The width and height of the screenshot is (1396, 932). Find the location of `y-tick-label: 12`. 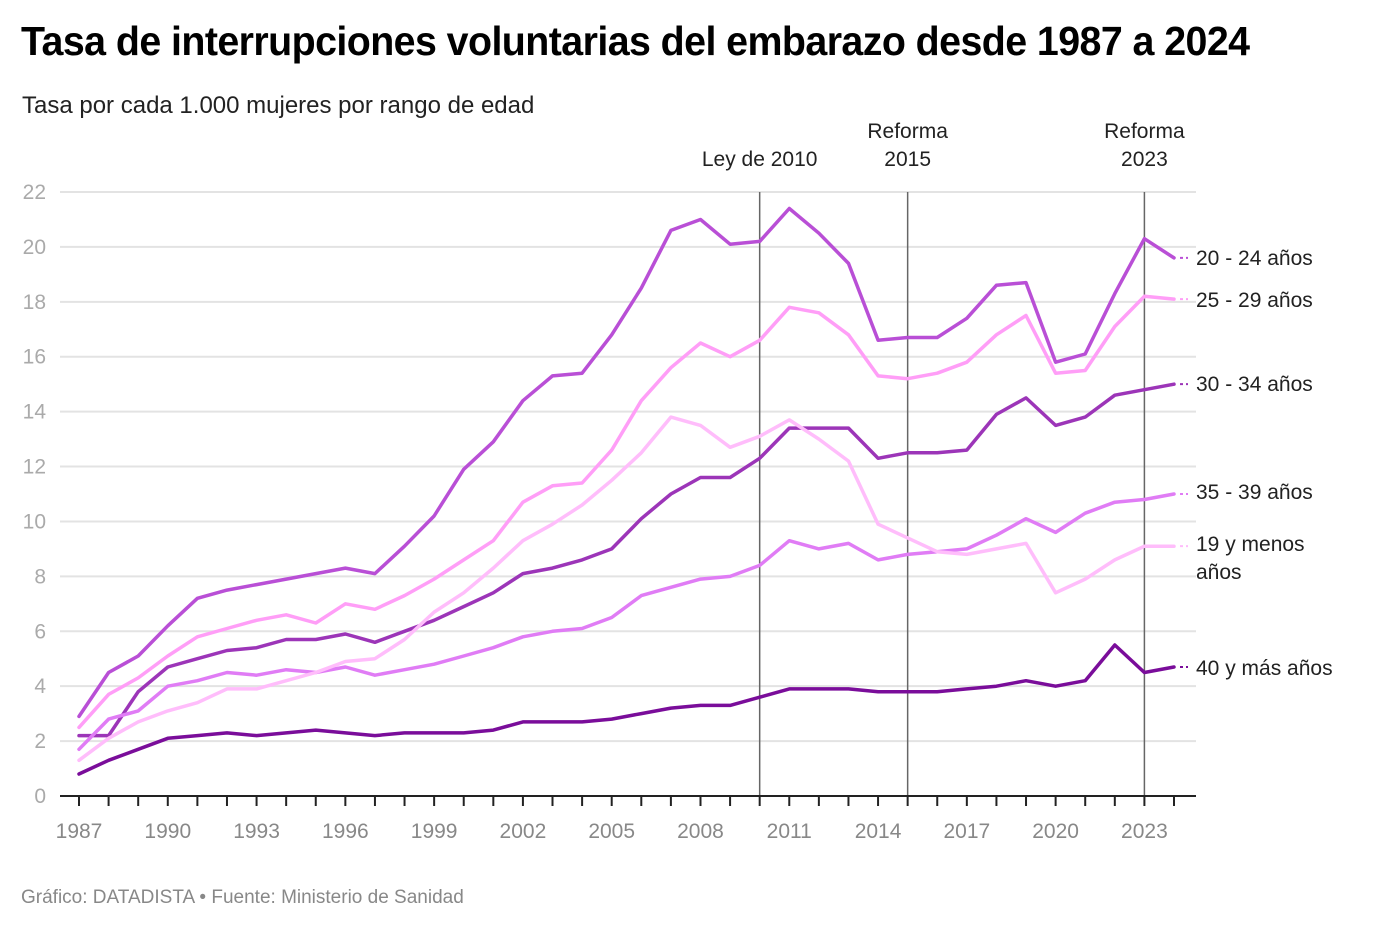

y-tick-label: 12 is located at coordinates (34, 467).